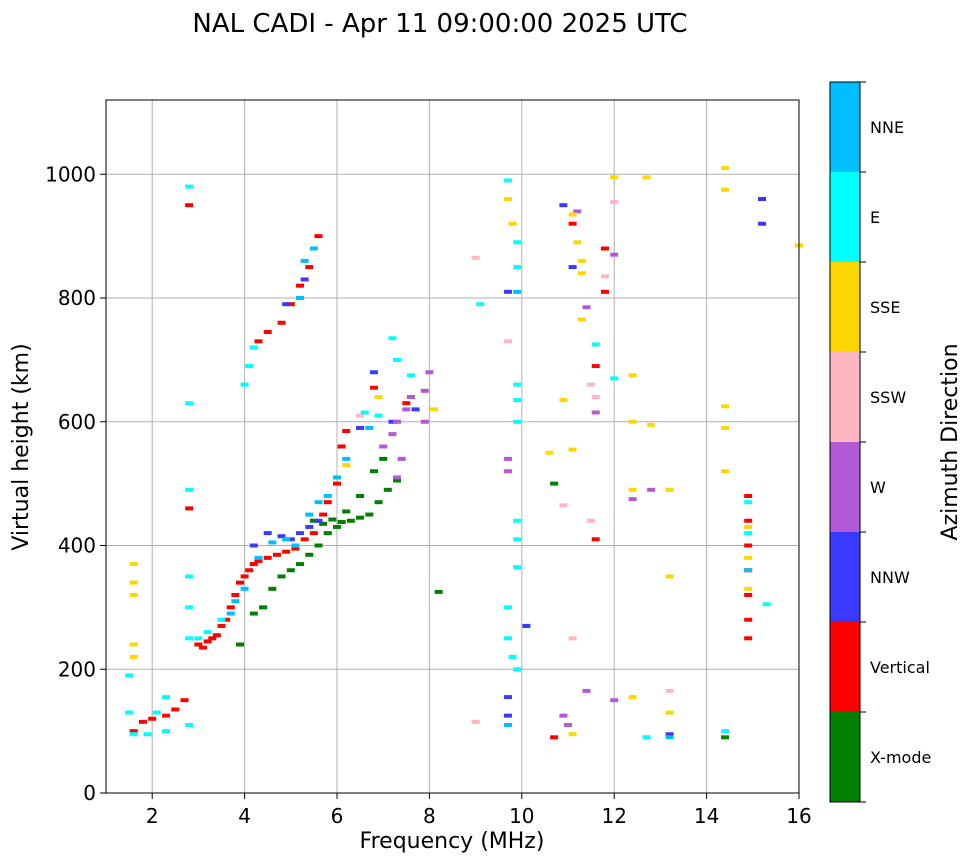  Describe the element at coordinates (890, 577) in the screenshot. I see `colorbar-tick-label: NNW` at that location.